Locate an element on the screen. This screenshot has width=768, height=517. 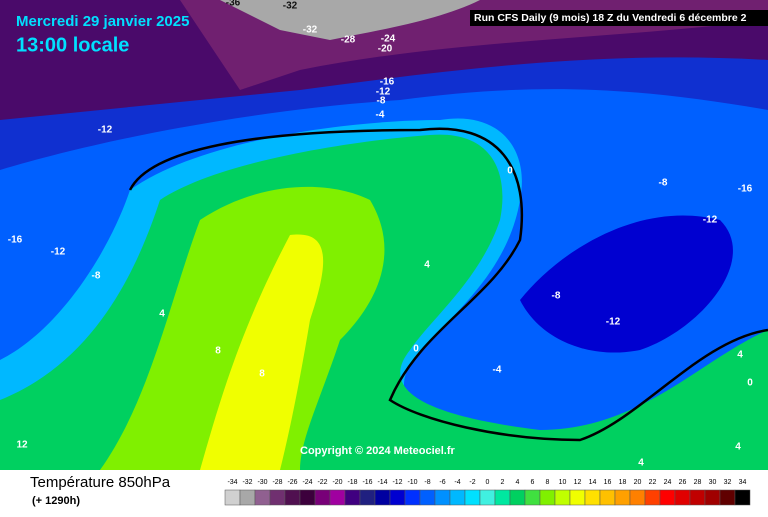
legend-tick-label: 4 is located at coordinates (518, 482).